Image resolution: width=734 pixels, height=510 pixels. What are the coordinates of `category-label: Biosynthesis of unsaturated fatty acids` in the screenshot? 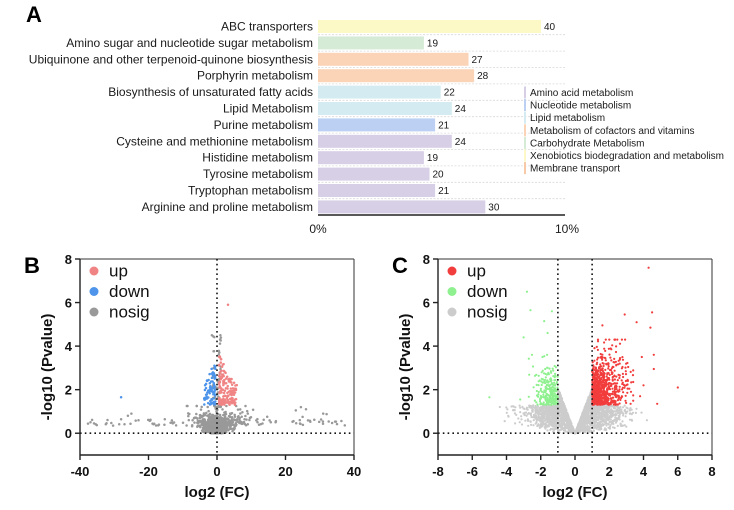 It's located at (210, 92).